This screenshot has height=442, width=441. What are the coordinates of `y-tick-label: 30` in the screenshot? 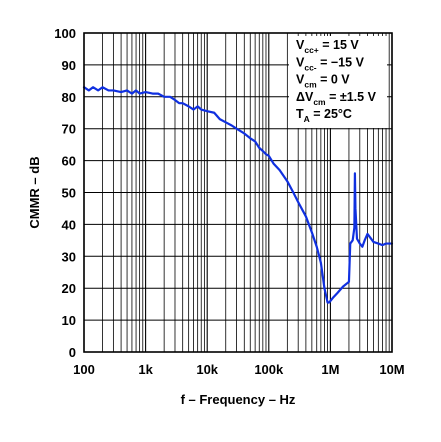 It's located at (69, 256).